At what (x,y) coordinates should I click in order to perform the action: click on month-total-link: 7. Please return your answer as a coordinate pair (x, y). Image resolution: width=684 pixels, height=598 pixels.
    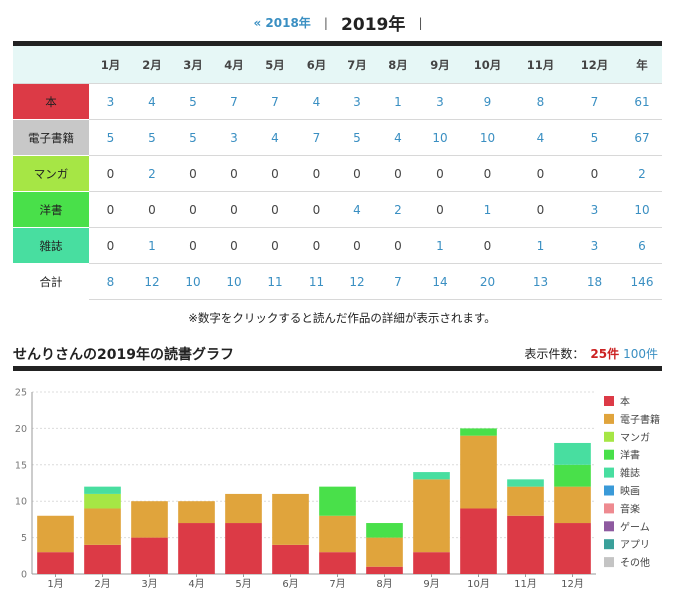
    Looking at the image, I should click on (398, 281).